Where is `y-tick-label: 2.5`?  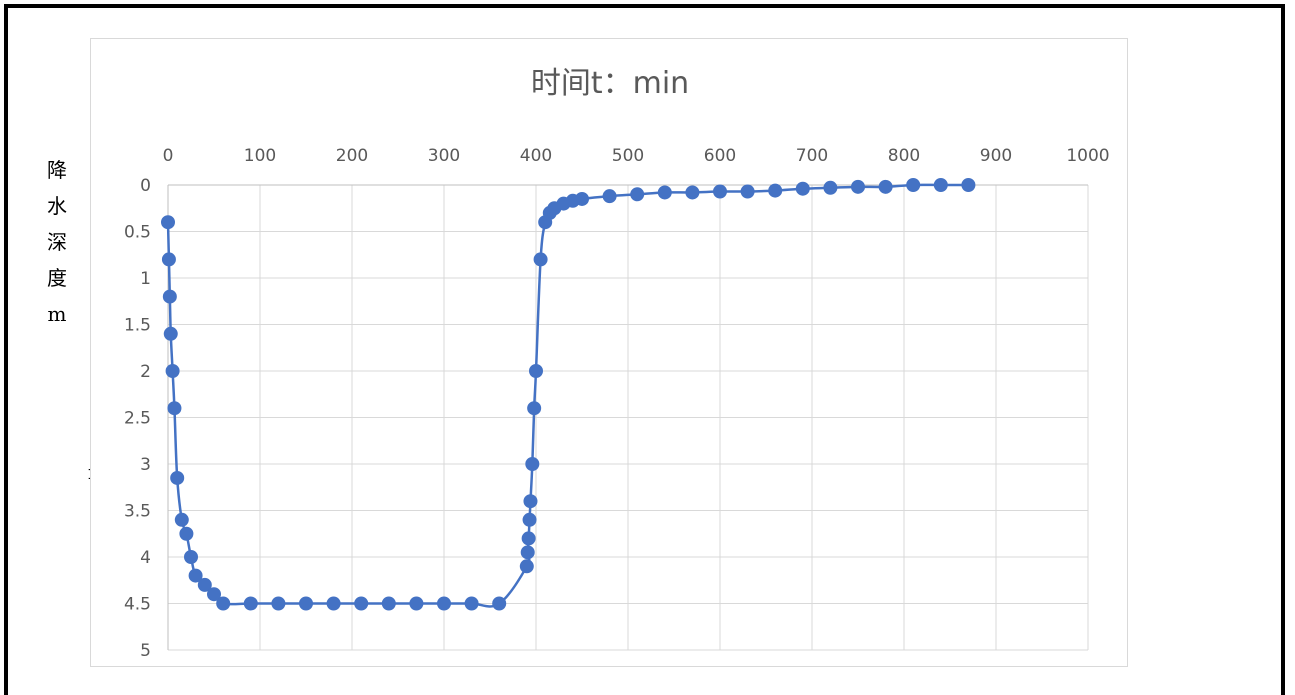 y-tick-label: 2.5 is located at coordinates (137, 419).